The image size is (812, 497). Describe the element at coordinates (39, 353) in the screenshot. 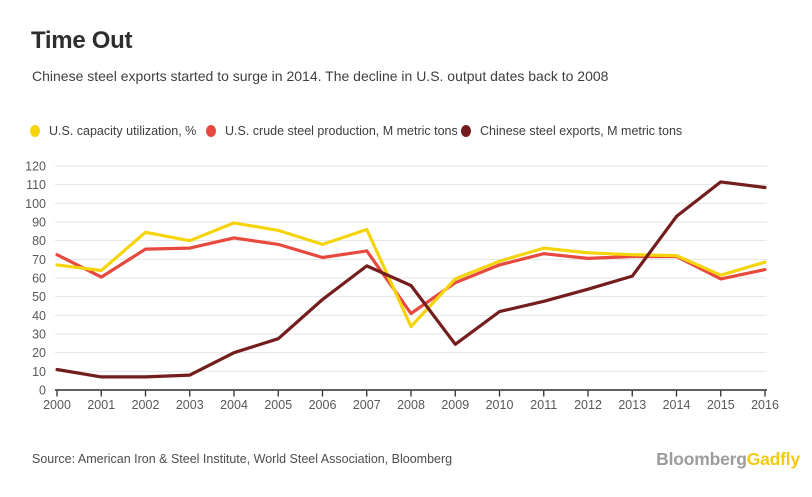

I see `y-axis-tick-label: 20` at that location.